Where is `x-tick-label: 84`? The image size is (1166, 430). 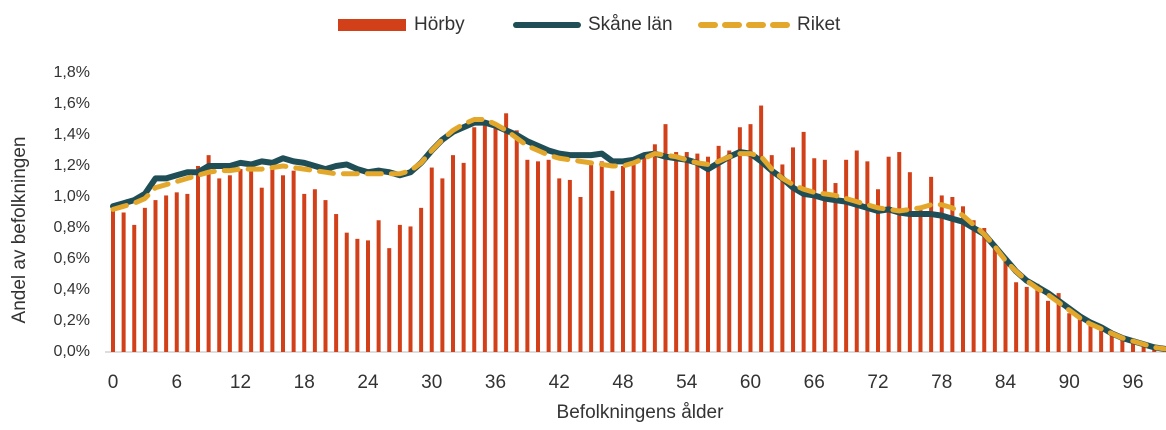
x-tick-label: 84 is located at coordinates (1006, 382).